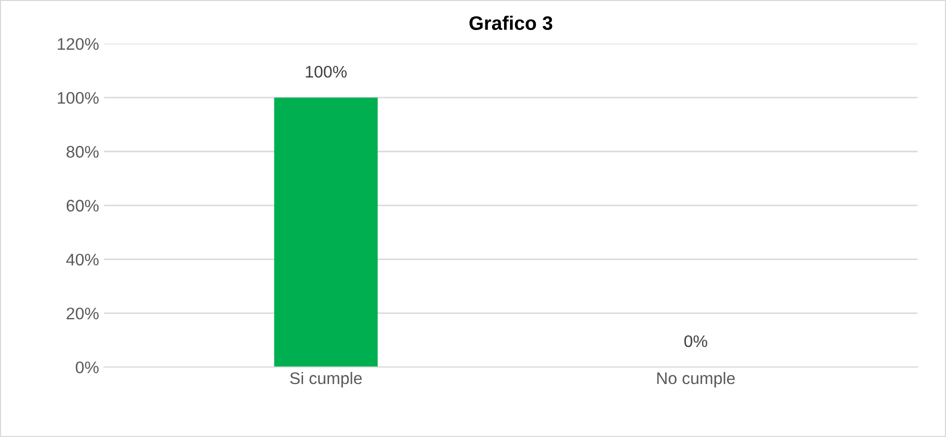  I want to click on y-tick-label: 120%, so click(78, 44).